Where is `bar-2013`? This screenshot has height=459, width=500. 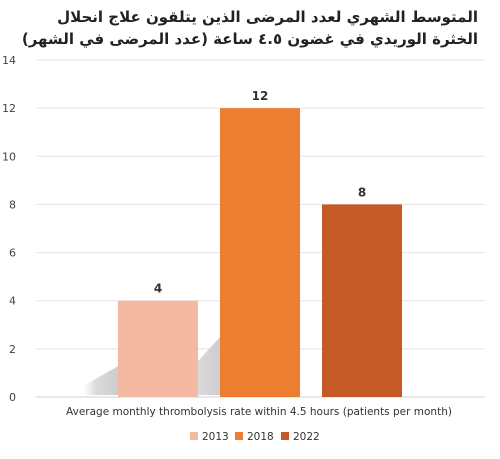 bar-2013 is located at coordinates (158, 348).